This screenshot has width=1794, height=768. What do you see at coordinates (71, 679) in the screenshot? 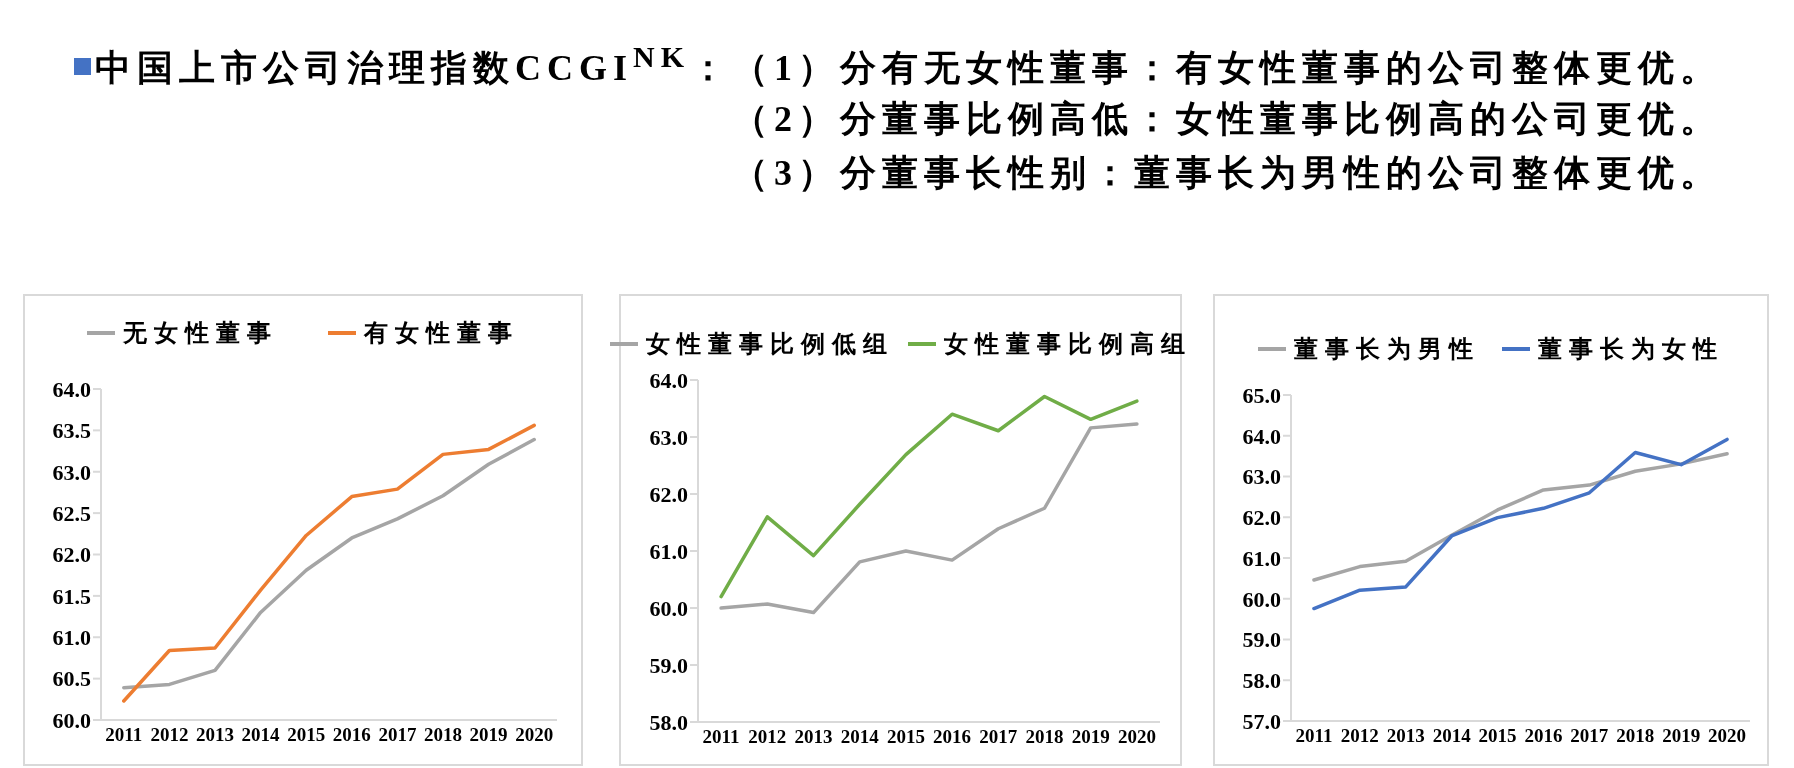
I see `y-tick-label: 60.5` at bounding box center [71, 679].